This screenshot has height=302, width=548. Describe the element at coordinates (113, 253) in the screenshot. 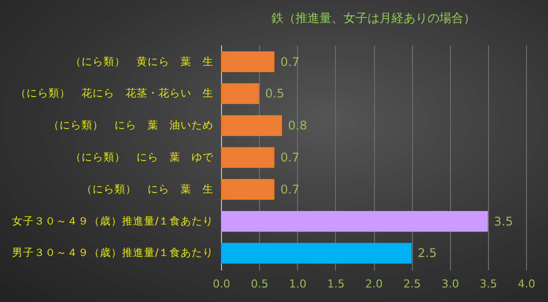

I see `y-tick-label: 男子３０～４９（歳）推進量/１食あたり` at that location.